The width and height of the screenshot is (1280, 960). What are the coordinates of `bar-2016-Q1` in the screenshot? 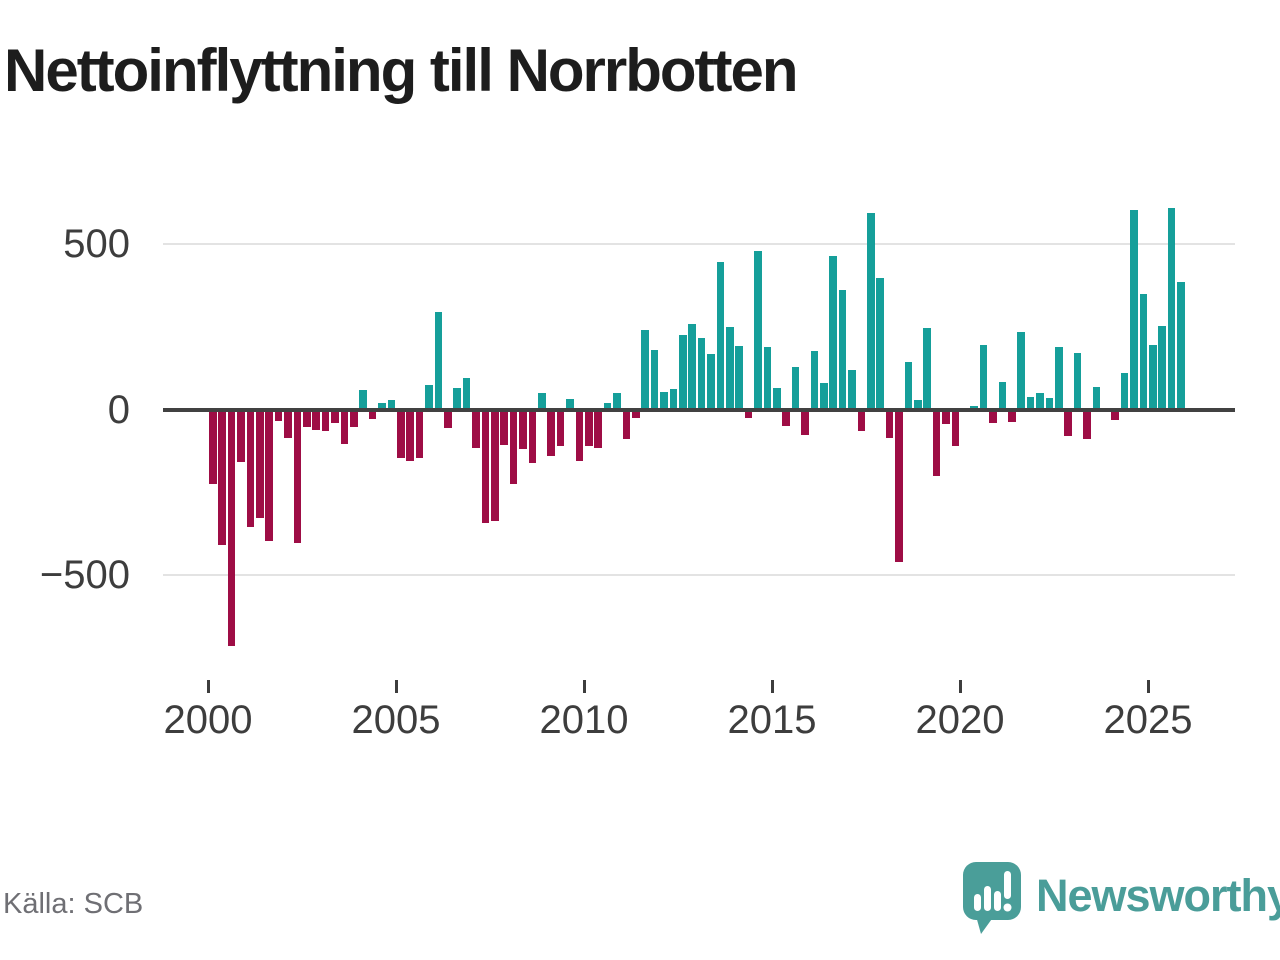 It's located at (814, 381).